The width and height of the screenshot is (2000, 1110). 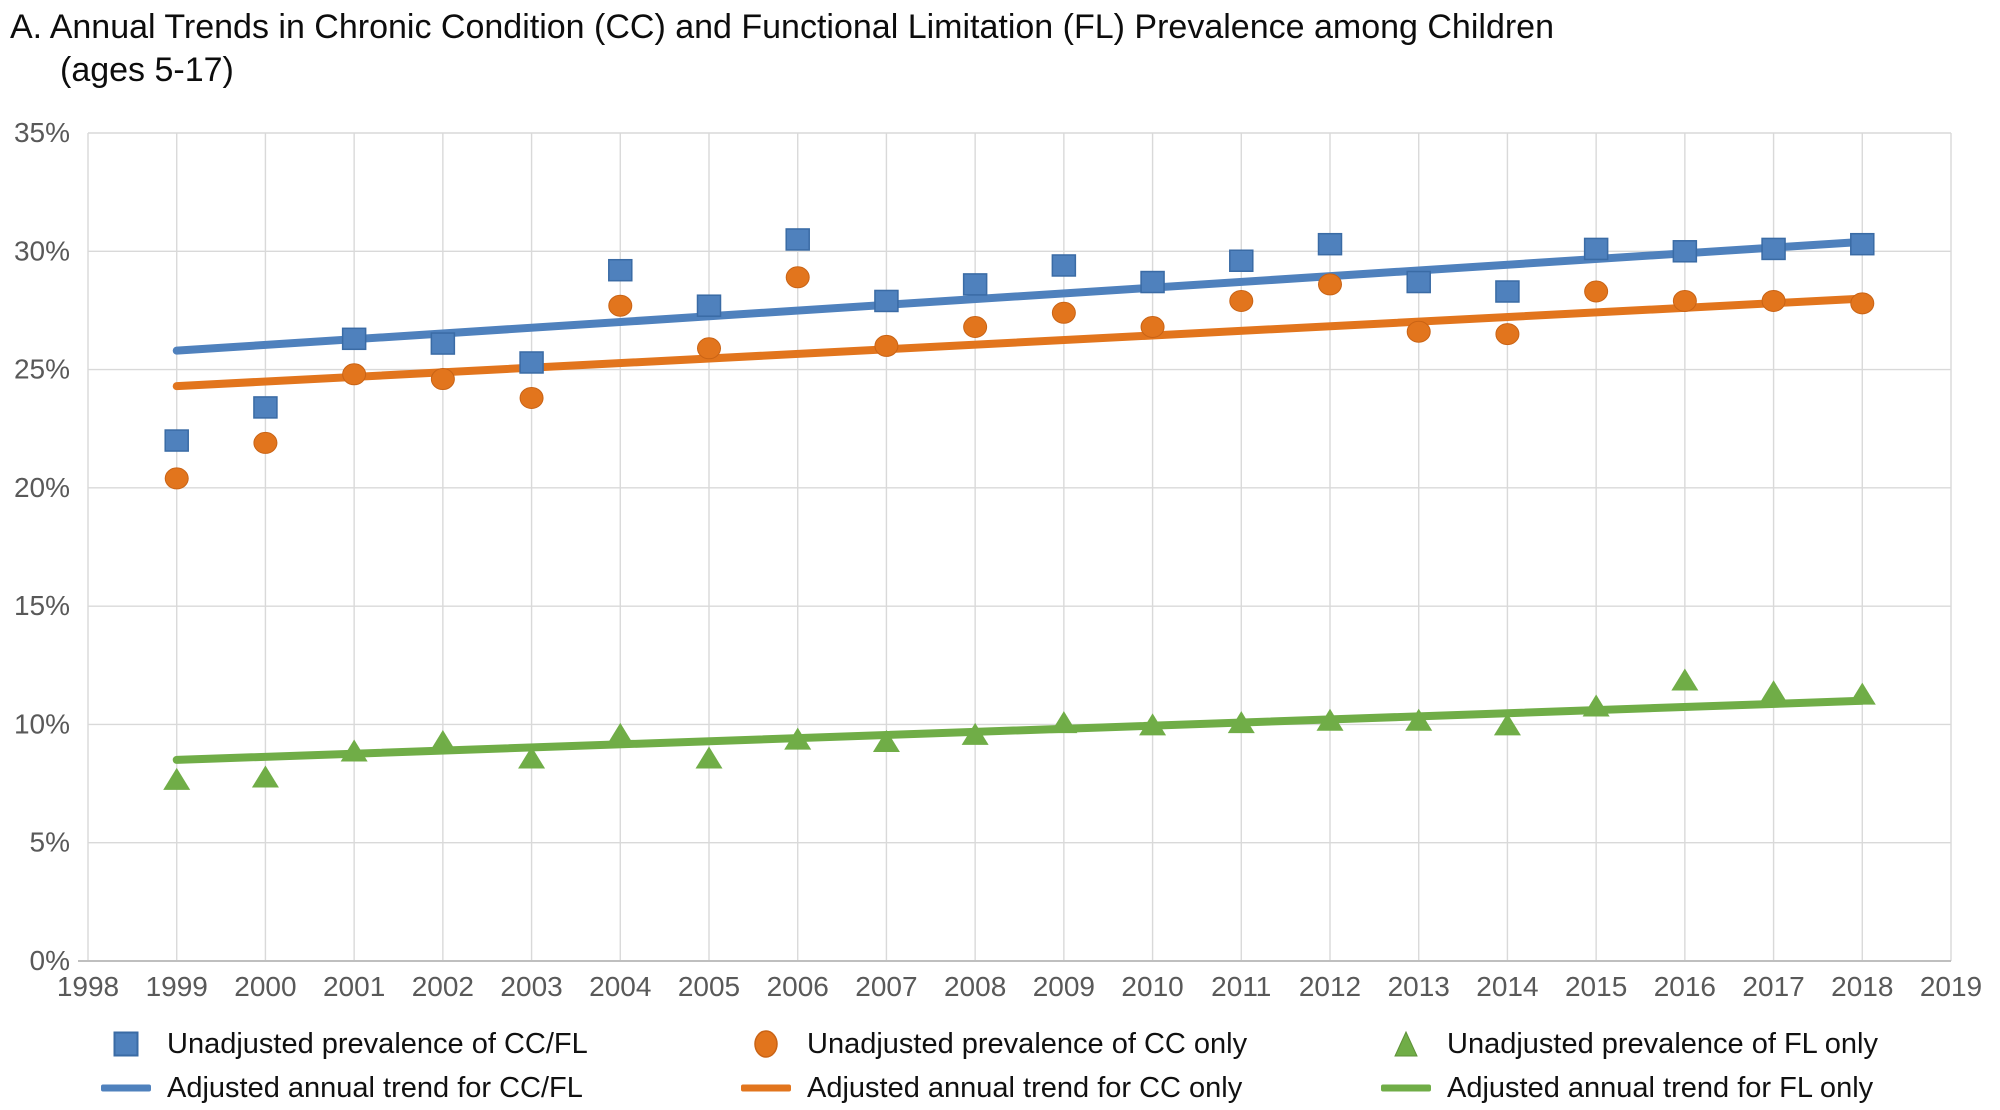 What do you see at coordinates (375, 1087) in the screenshot?
I see `legend-label: Adjusted annual trend for CC/FL` at bounding box center [375, 1087].